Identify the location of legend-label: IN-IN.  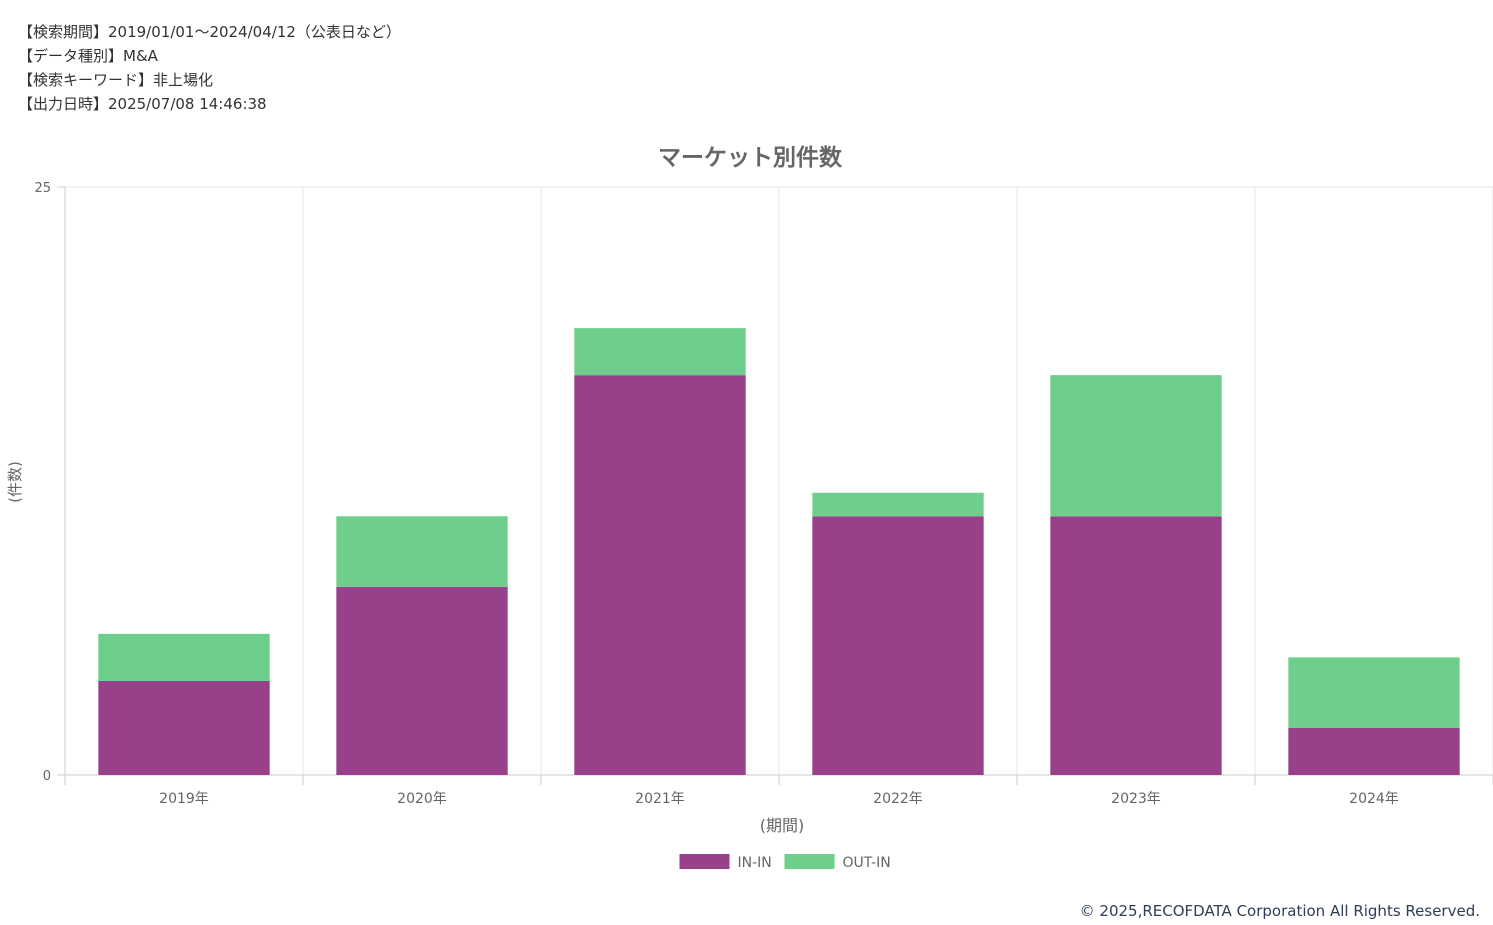
(755, 863).